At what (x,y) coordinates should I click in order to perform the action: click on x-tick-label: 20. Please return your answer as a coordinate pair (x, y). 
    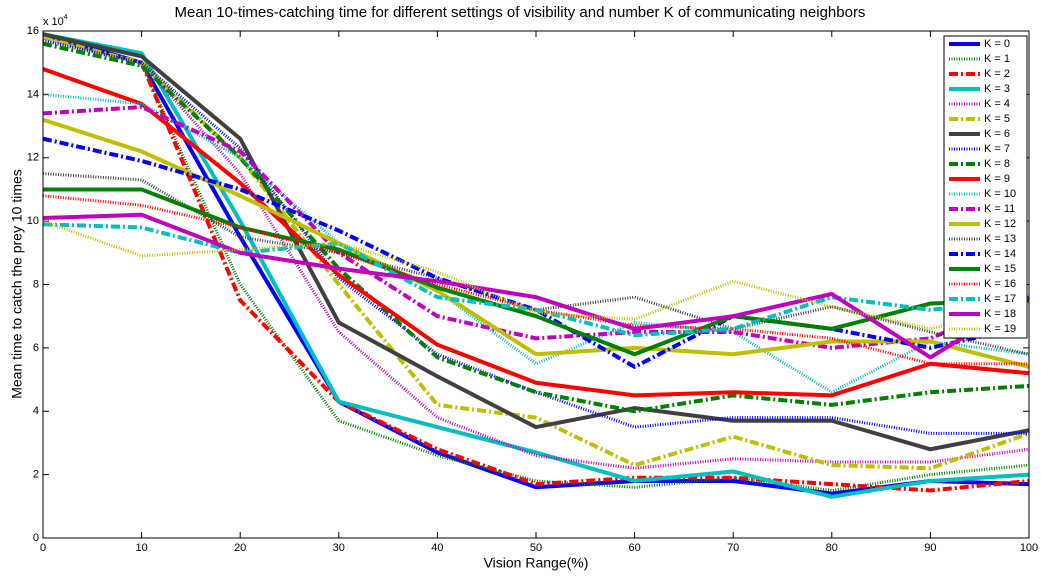
    Looking at the image, I should click on (240, 548).